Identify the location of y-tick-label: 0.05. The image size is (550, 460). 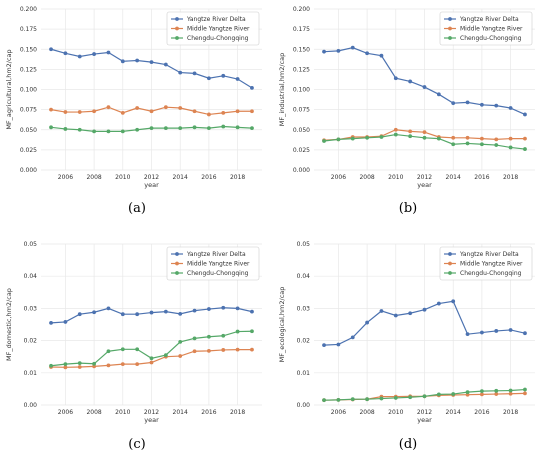
(31, 244).